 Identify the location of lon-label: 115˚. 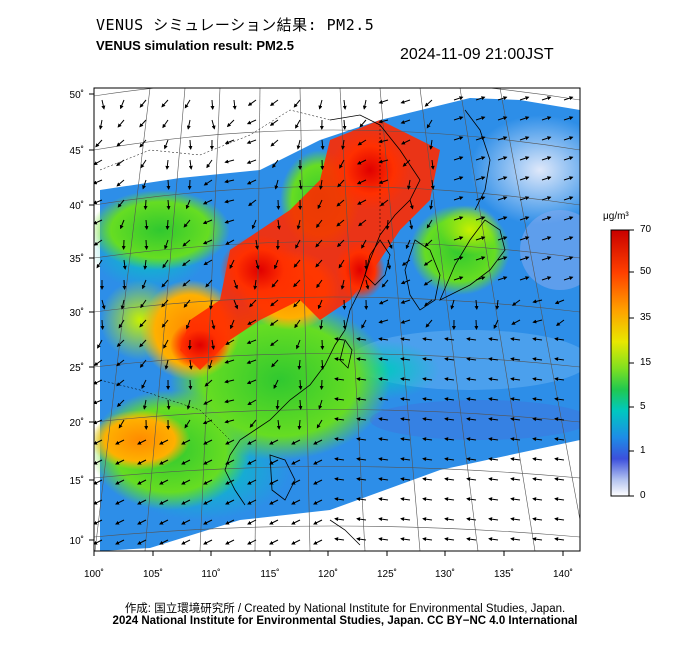
(269, 574).